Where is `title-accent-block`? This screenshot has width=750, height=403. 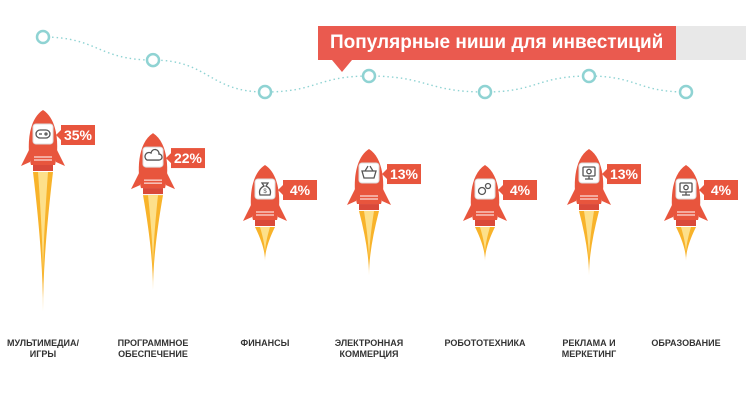 title-accent-block is located at coordinates (711, 43).